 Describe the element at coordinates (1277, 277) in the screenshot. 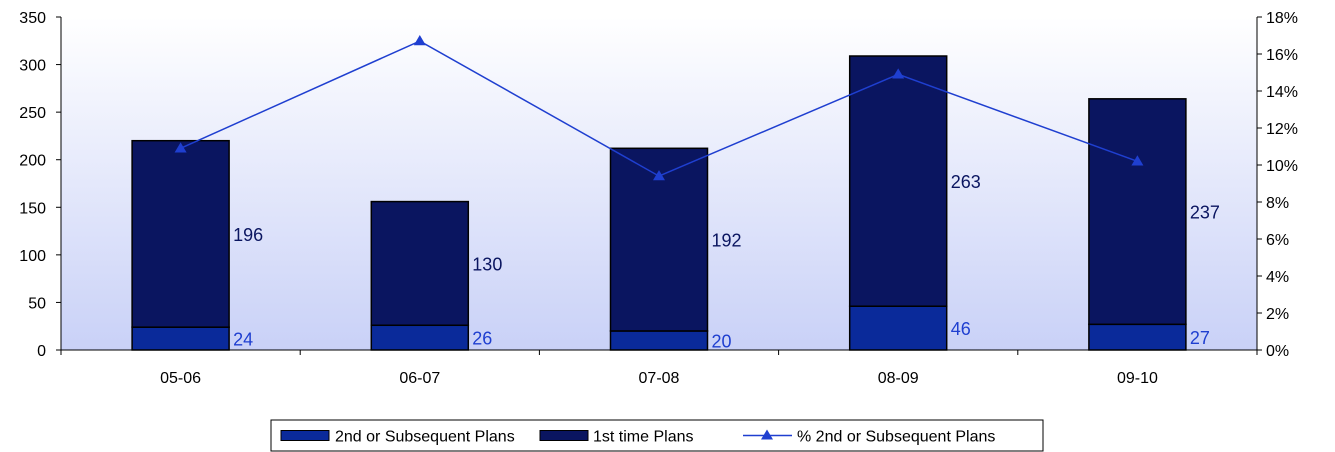

I see `y-right-tick-label: 4%` at that location.